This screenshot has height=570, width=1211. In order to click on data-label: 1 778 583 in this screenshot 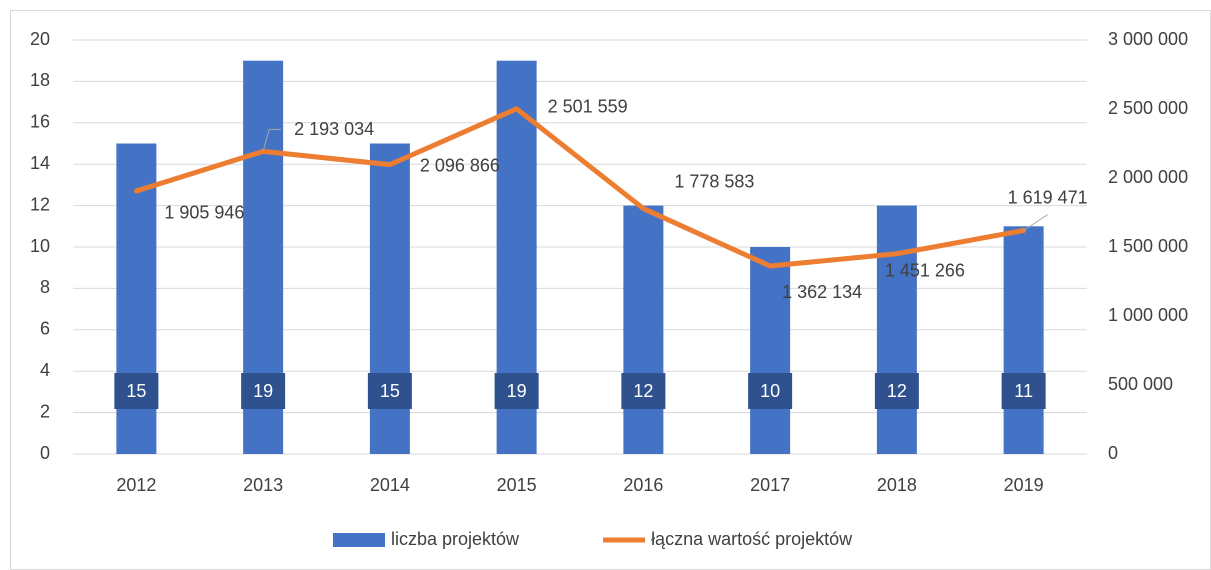, I will do `click(714, 181)`.